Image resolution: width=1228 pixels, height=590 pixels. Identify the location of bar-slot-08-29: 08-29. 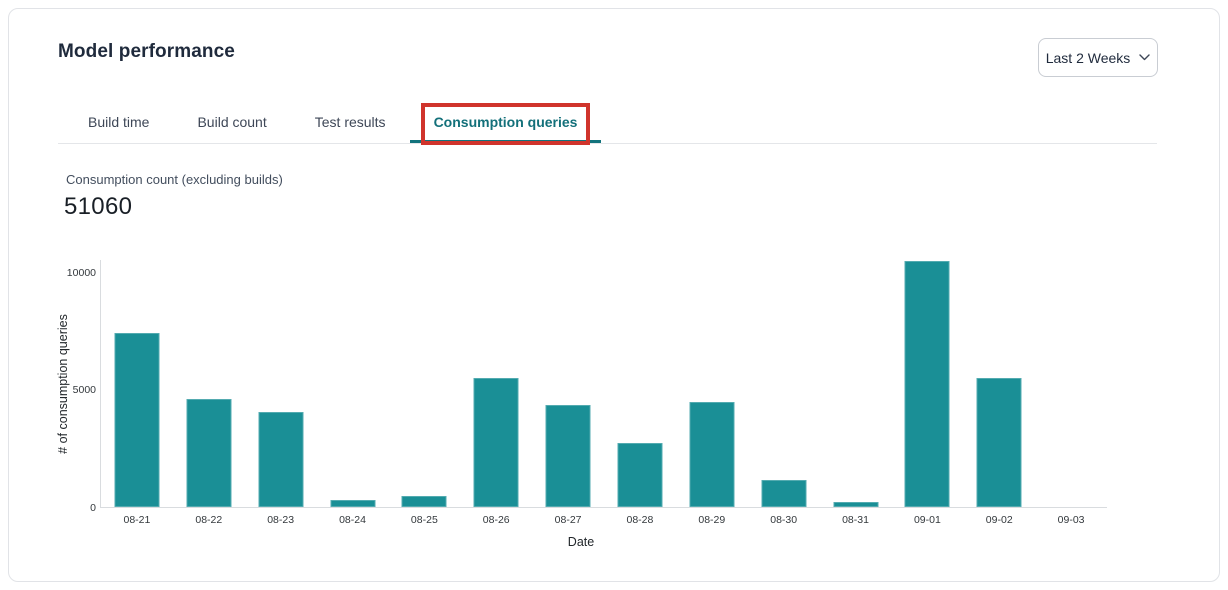
(712, 393).